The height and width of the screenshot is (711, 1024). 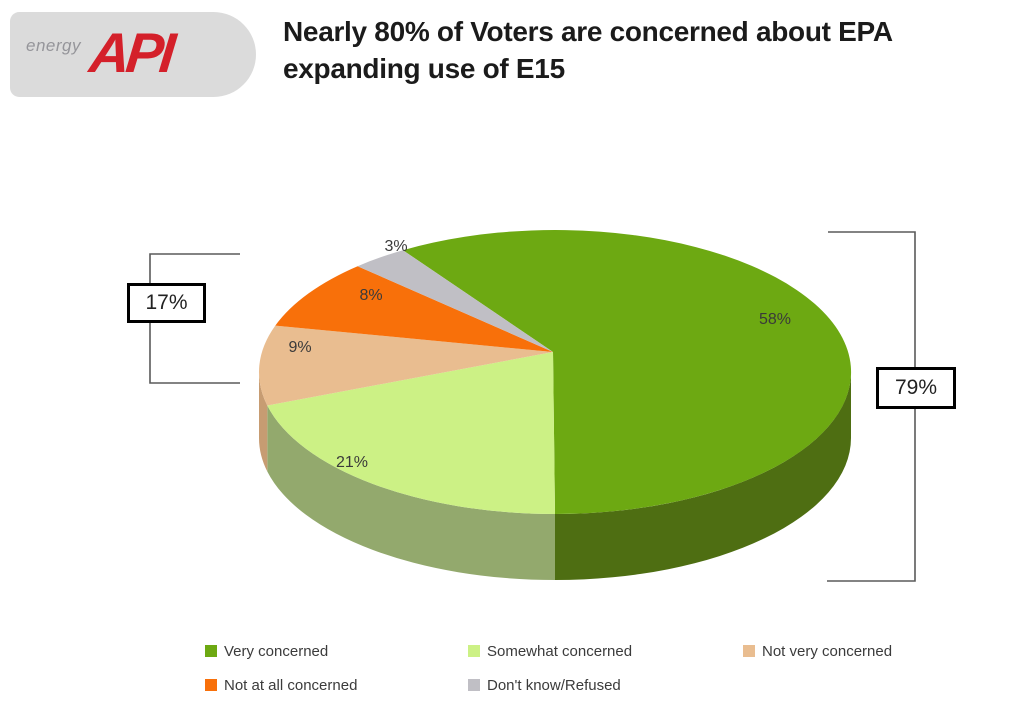 What do you see at coordinates (276, 651) in the screenshot?
I see `legend-label-0: Very concerned` at bounding box center [276, 651].